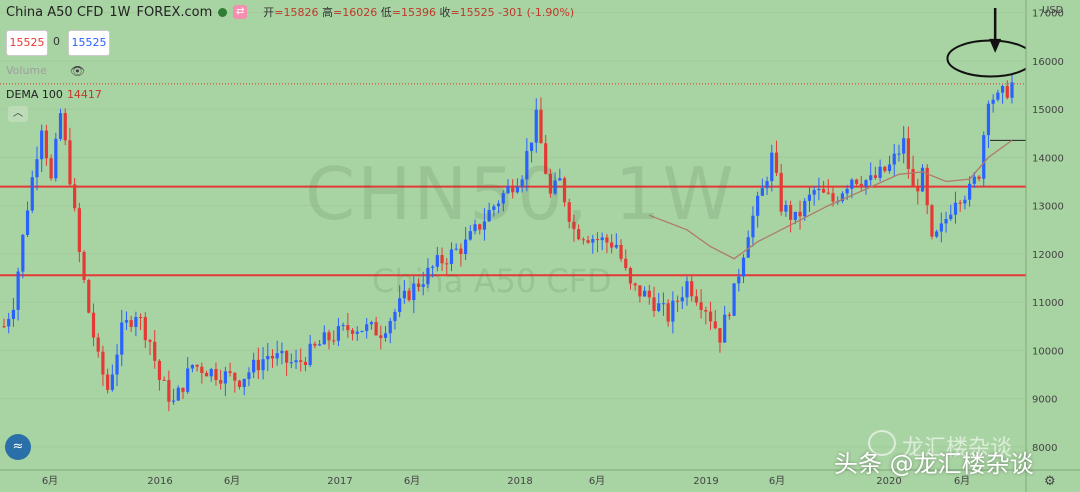 Image resolution: width=1080 pixels, height=492 pixels. What do you see at coordinates (54, 94) in the screenshot?
I see `dema-legend: DEMA 100 14417` at bounding box center [54, 94].